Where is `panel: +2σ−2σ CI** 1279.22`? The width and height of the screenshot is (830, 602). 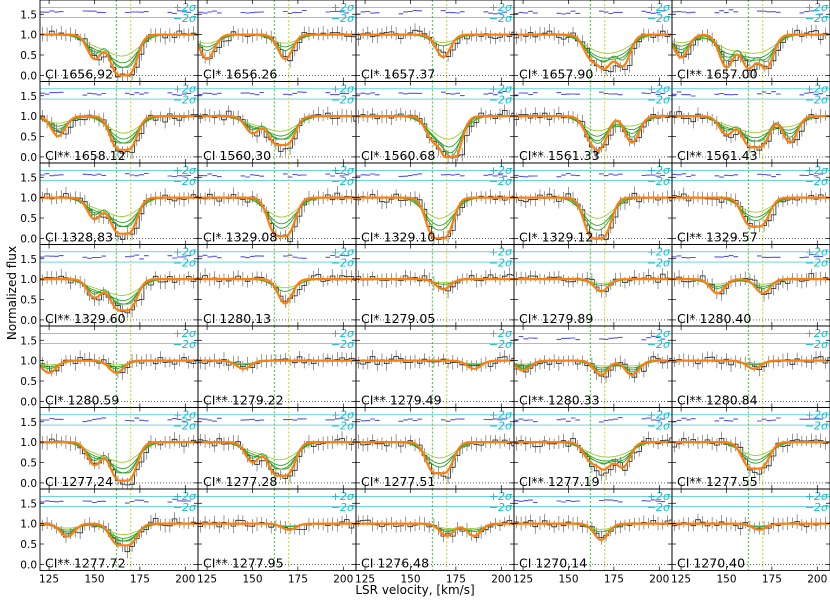 panel: +2σ−2σ CI** 1279.22 is located at coordinates (277, 366).